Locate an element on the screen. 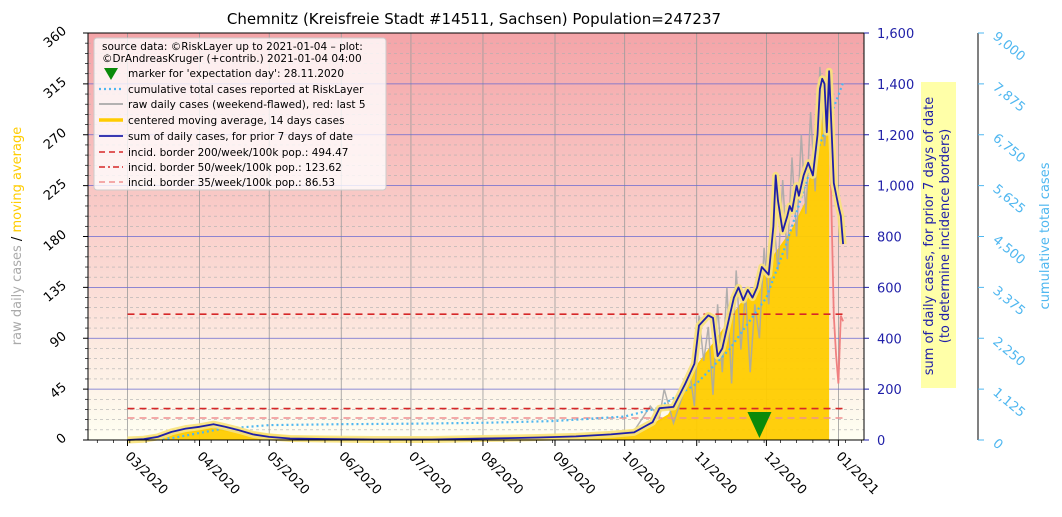 The height and width of the screenshot is (517, 1062). right-tick-label: 0 is located at coordinates (881, 441).